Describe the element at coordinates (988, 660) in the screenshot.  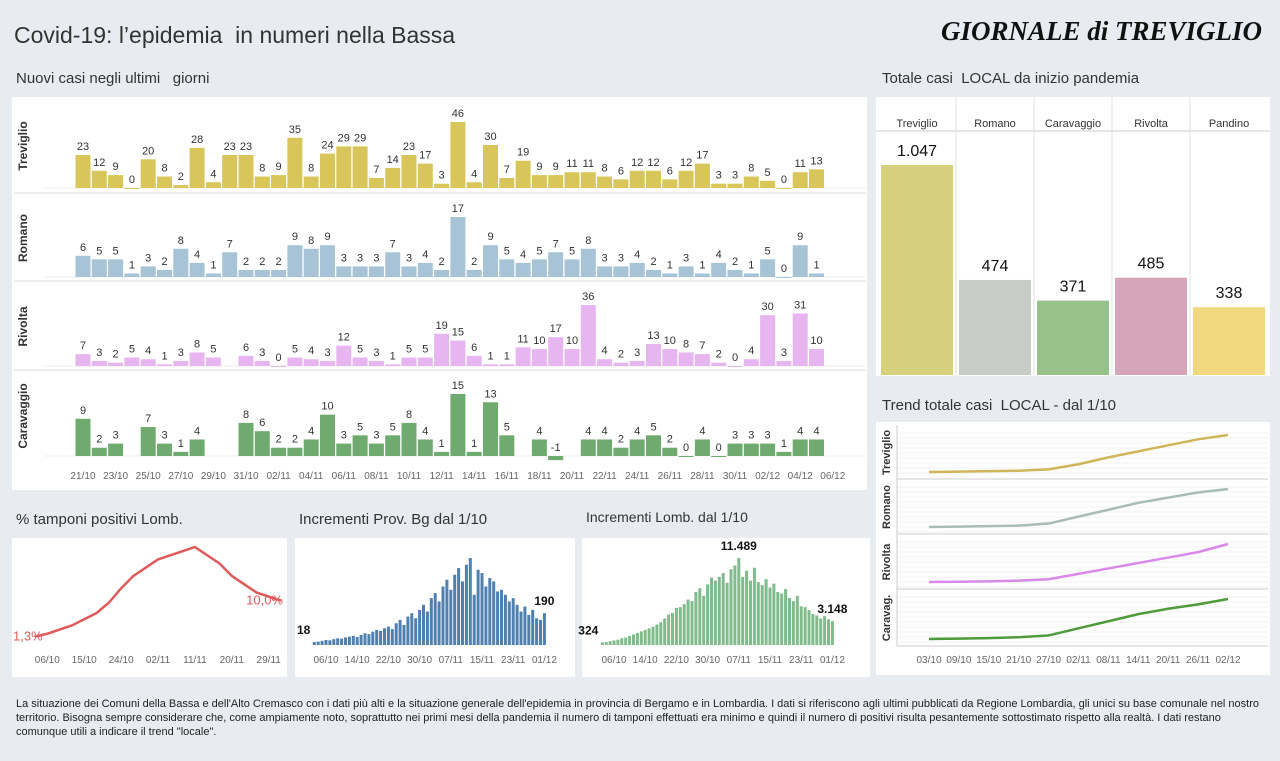
I see `x-tick-label: 15/10` at that location.